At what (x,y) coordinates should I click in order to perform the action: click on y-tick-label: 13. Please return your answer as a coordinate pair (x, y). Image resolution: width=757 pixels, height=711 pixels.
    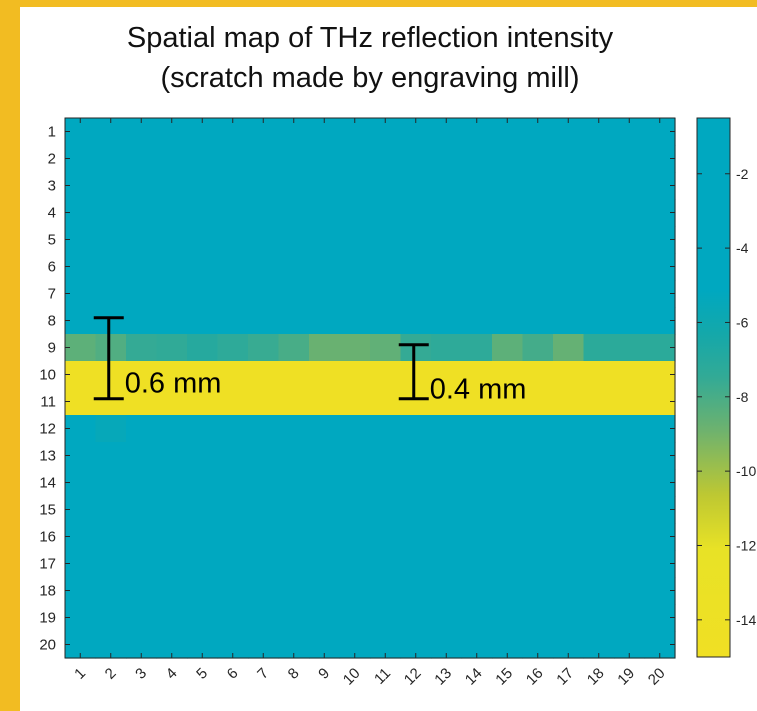
    Looking at the image, I should click on (47, 456).